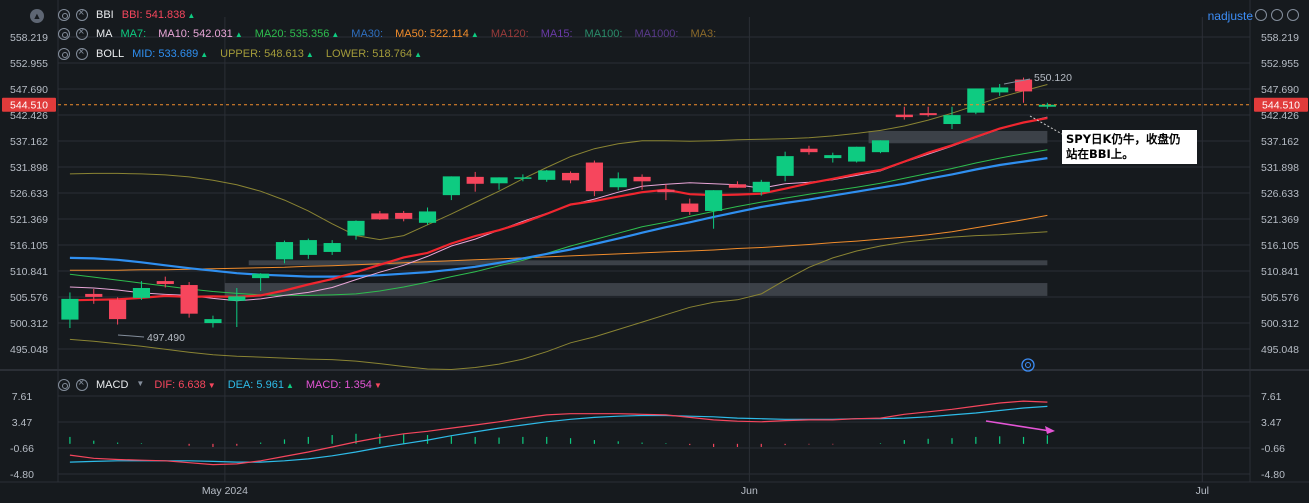 This screenshot has width=1309, height=503. What do you see at coordinates (131, 336) in the screenshot?
I see `low-annotation-leader` at bounding box center [131, 336].